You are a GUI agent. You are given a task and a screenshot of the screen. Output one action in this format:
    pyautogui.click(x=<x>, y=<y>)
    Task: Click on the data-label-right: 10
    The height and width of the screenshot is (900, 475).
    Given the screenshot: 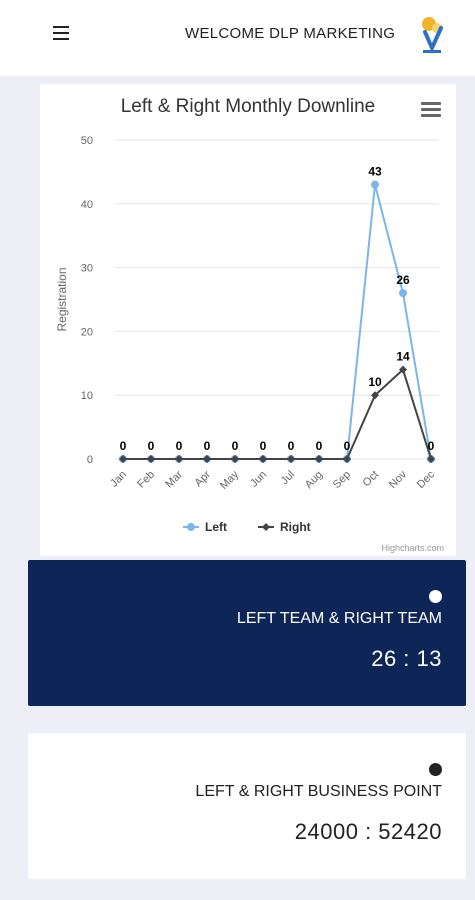 What is the action you would take?
    pyautogui.click(x=375, y=382)
    